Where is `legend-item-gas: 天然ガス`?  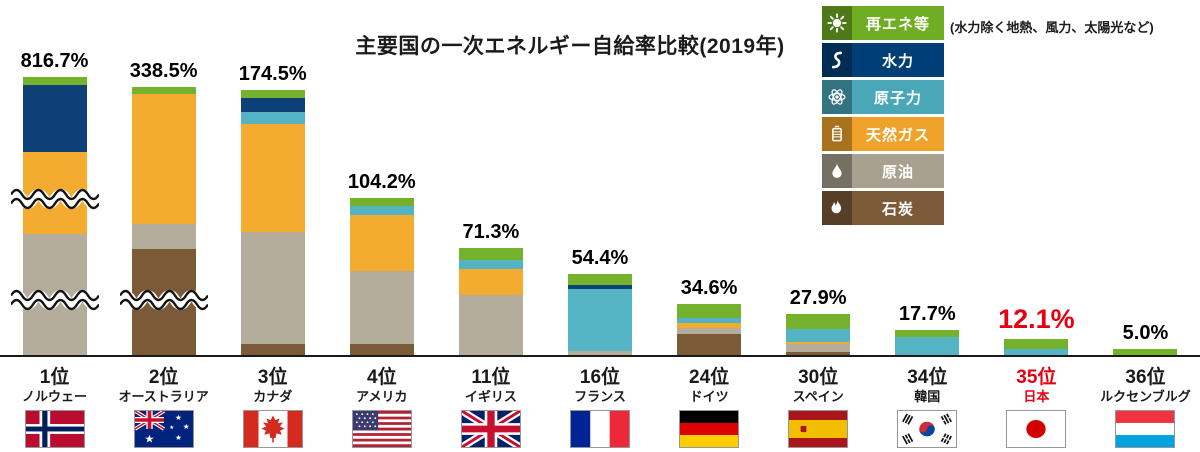
legend-item-gas: 天然ガス is located at coordinates (883, 134).